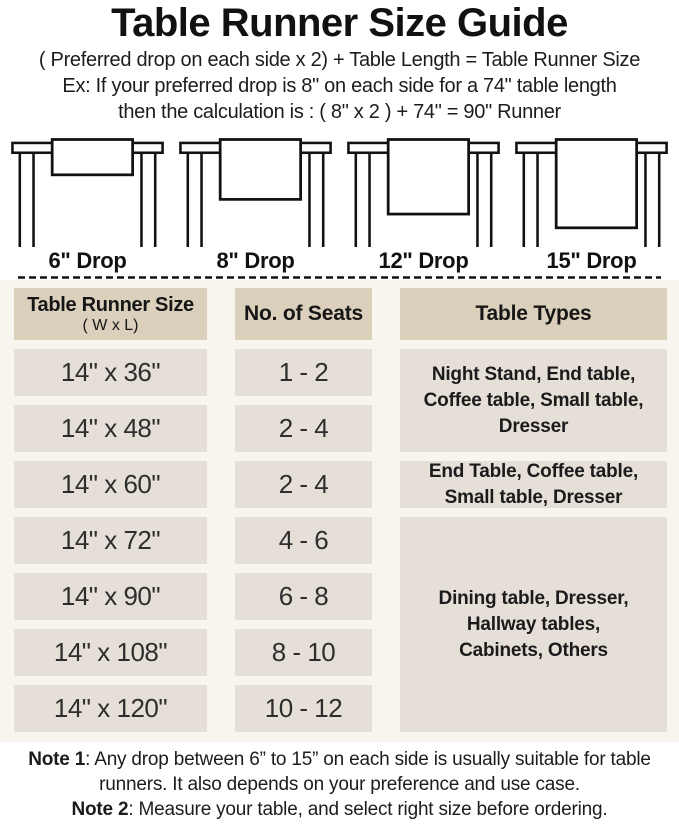 The width and height of the screenshot is (679, 826). What do you see at coordinates (87, 261) in the screenshot?
I see `drop-label: 6" Drop` at bounding box center [87, 261].